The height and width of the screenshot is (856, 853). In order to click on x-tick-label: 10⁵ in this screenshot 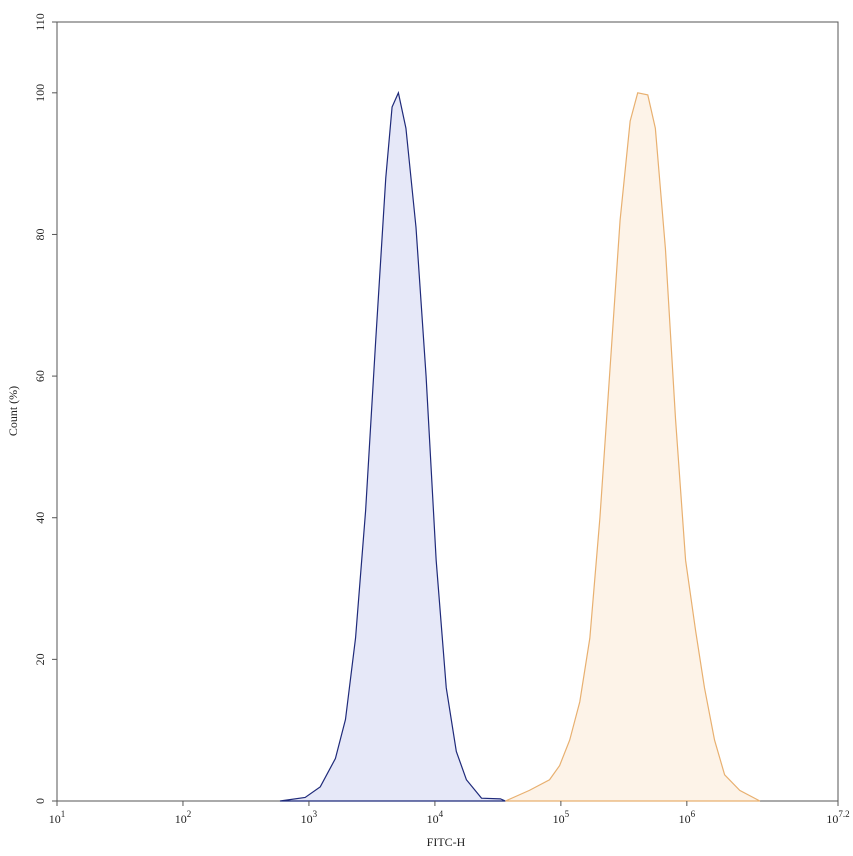, I will do `click(561, 817)`.